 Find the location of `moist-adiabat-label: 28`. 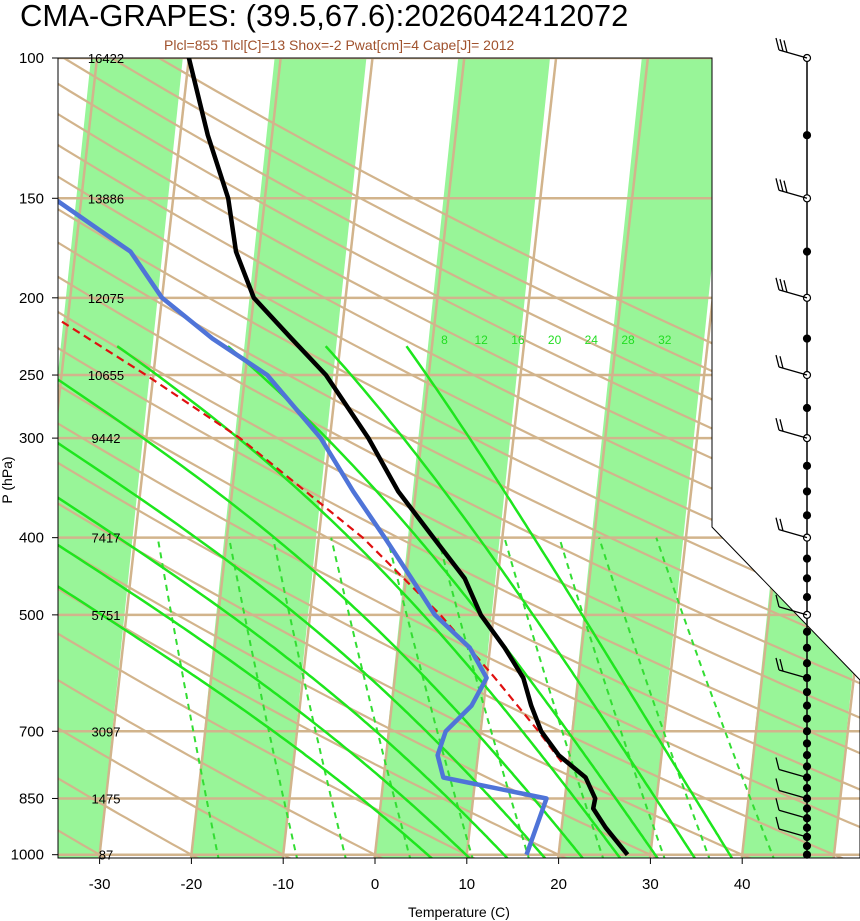

moist-adiabat-label: 28 is located at coordinates (628, 340).